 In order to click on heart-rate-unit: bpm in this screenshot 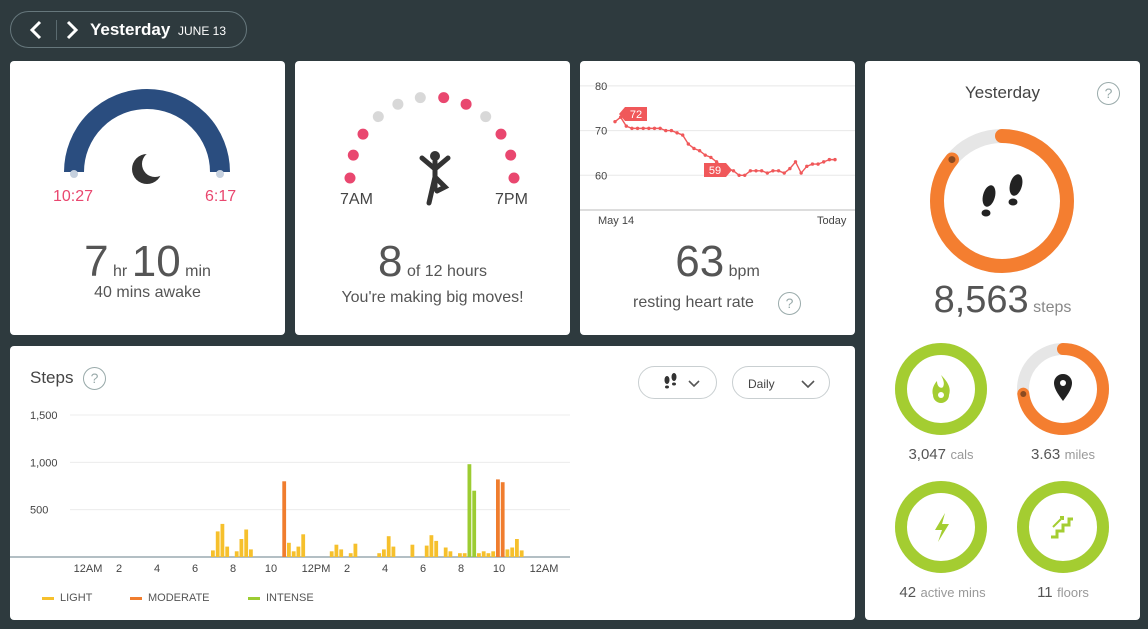, I will do `click(744, 271)`.